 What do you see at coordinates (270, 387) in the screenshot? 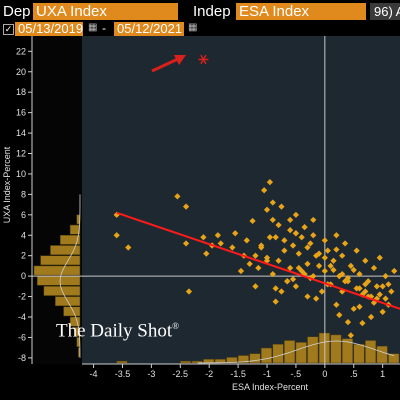
I see `x-axis-label: ESA Index-Percent` at bounding box center [270, 387].